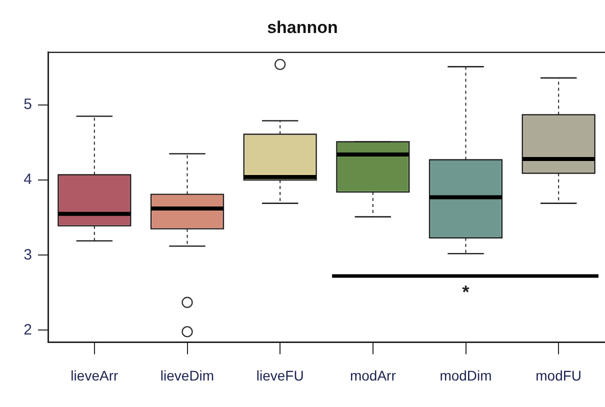 The width and height of the screenshot is (605, 407). I want to click on x-tick-label: modArr, so click(373, 375).